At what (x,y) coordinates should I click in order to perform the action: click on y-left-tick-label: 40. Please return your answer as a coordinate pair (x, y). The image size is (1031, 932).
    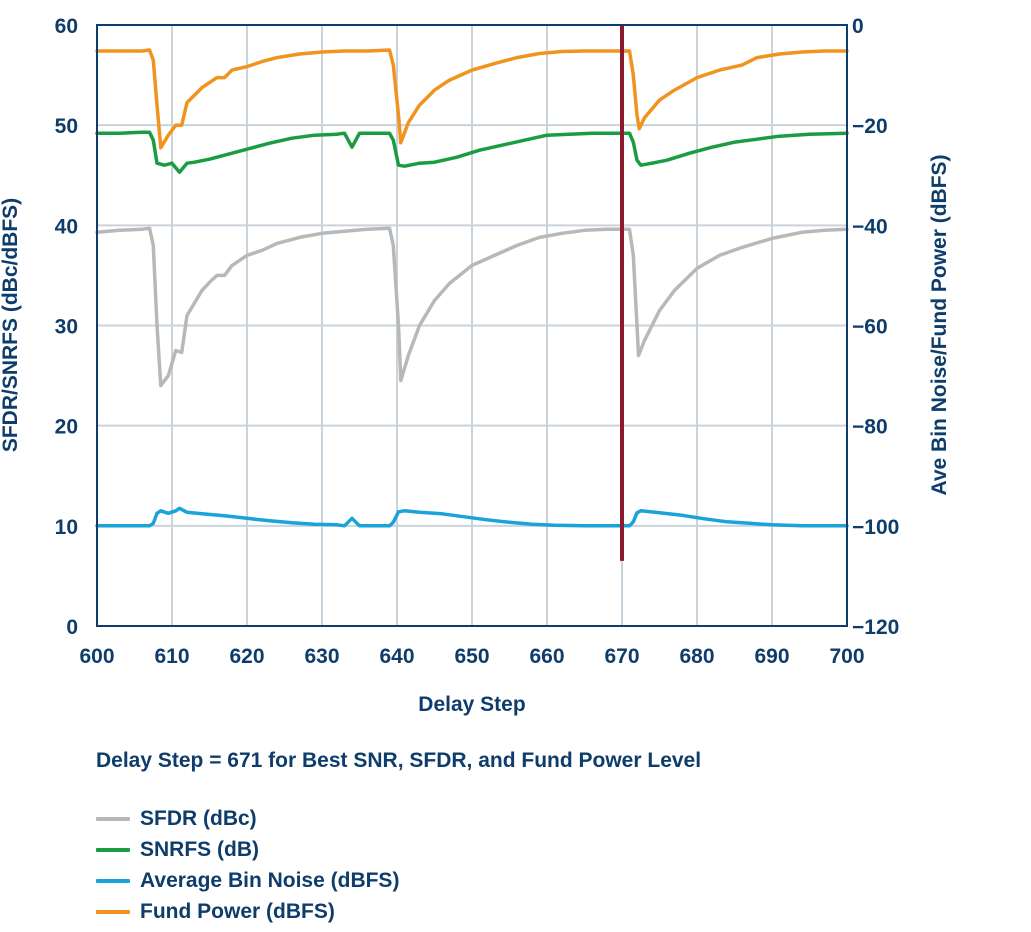
    Looking at the image, I should click on (66, 226).